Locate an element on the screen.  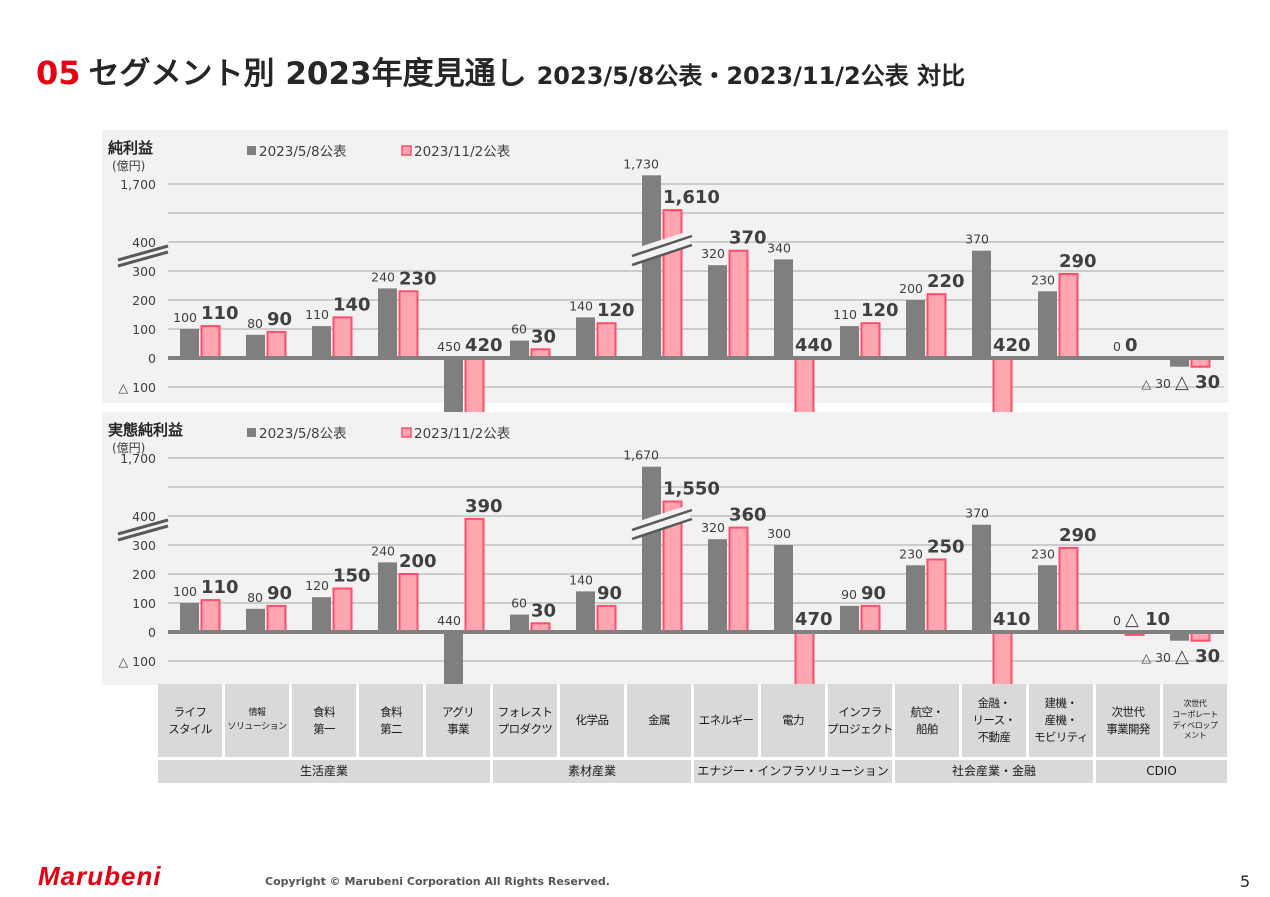
data-label-series-1: 370 is located at coordinates (977, 239).